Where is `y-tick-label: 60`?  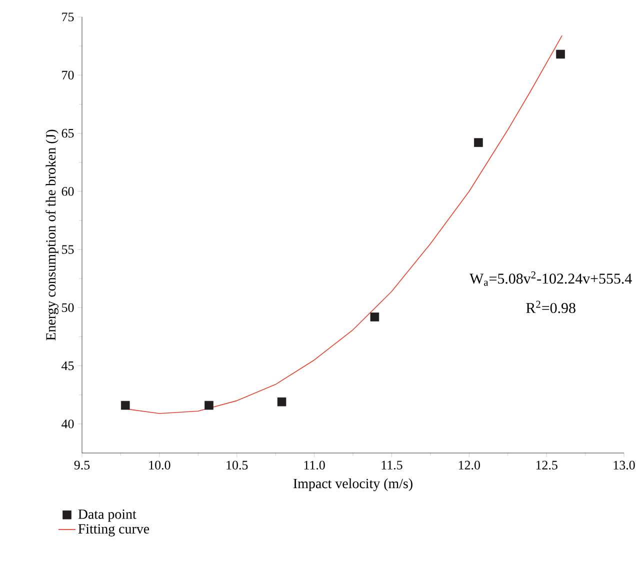
y-tick-label: 60 is located at coordinates (68, 191).